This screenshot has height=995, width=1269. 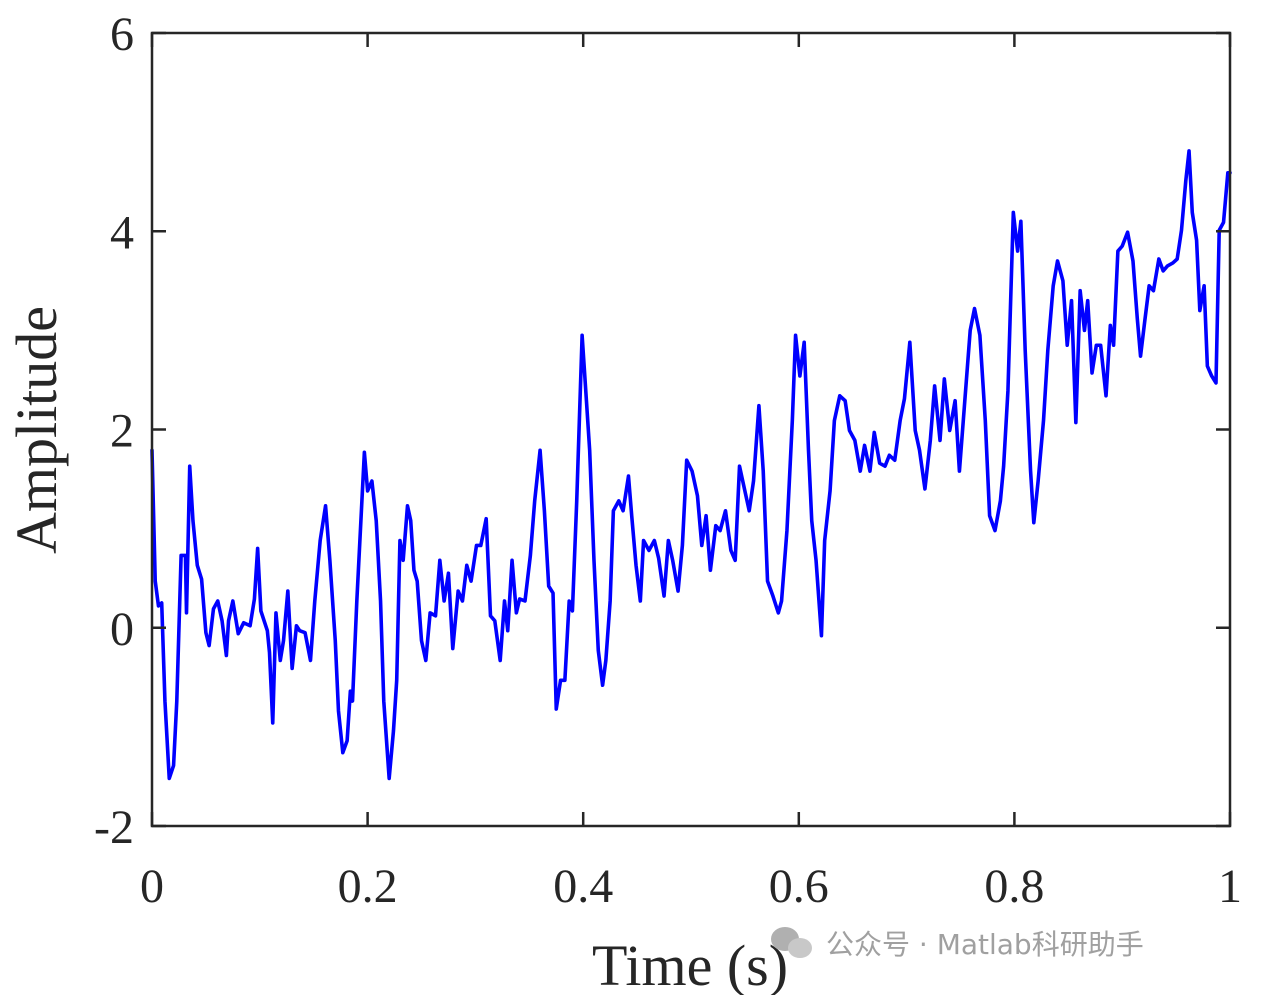 What do you see at coordinates (114, 827) in the screenshot?
I see `y-tick-label: -2` at bounding box center [114, 827].